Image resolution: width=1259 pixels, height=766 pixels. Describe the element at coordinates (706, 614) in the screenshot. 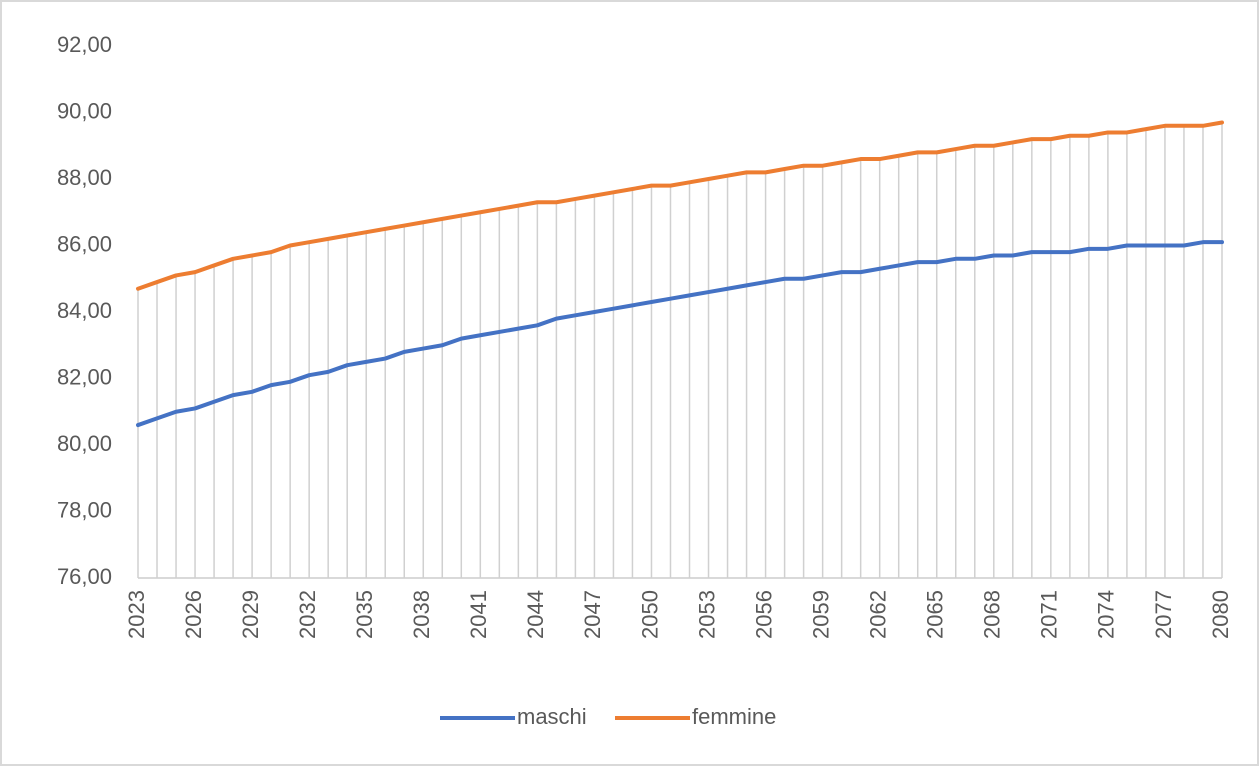

I see `x-tick-label: 2053` at that location.